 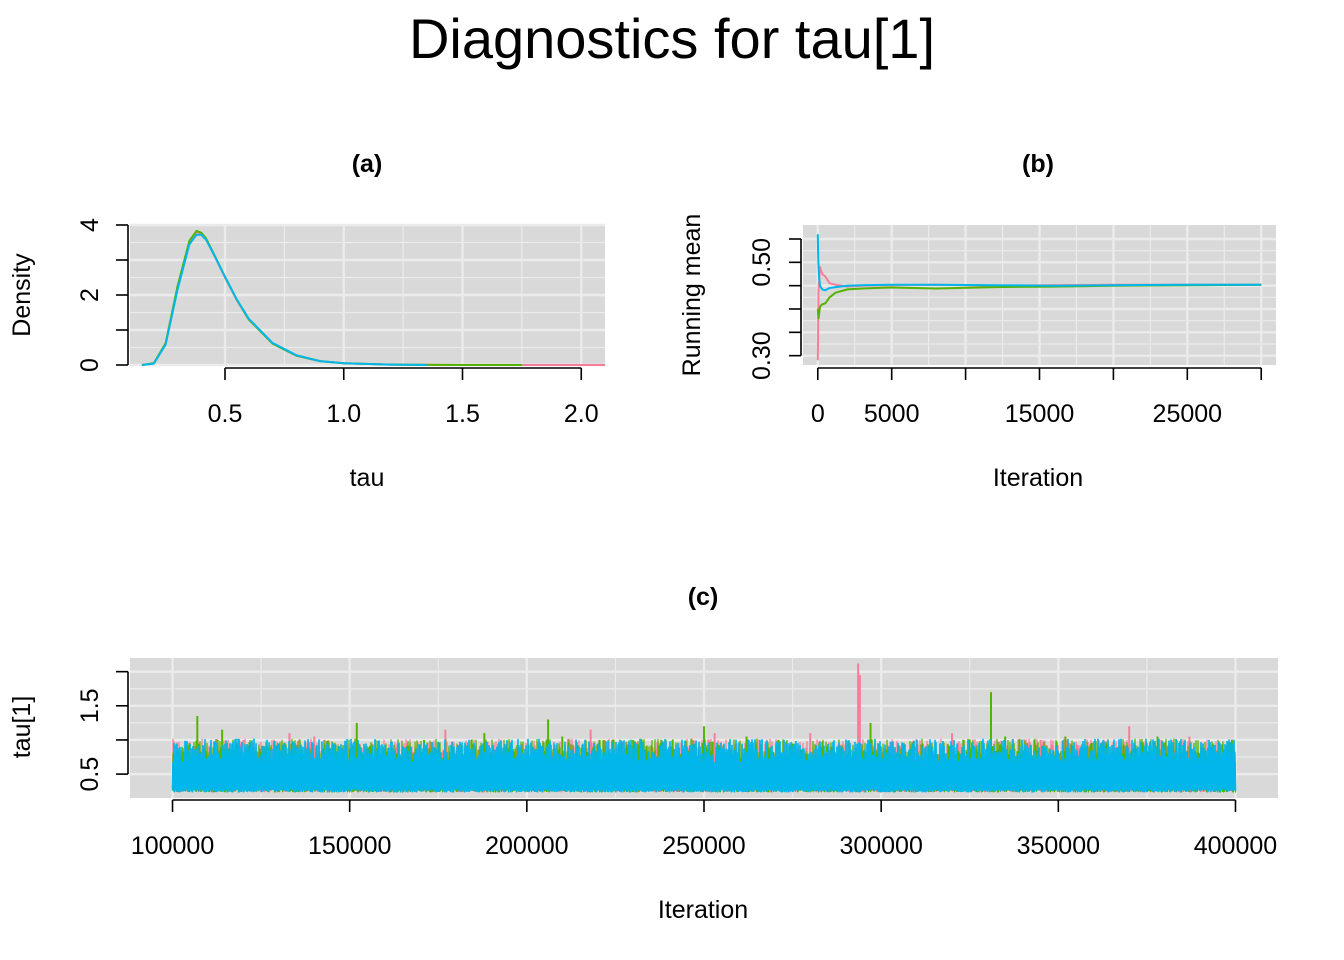 I want to click on panel-b-x-tick-label: 0, so click(x=818, y=414).